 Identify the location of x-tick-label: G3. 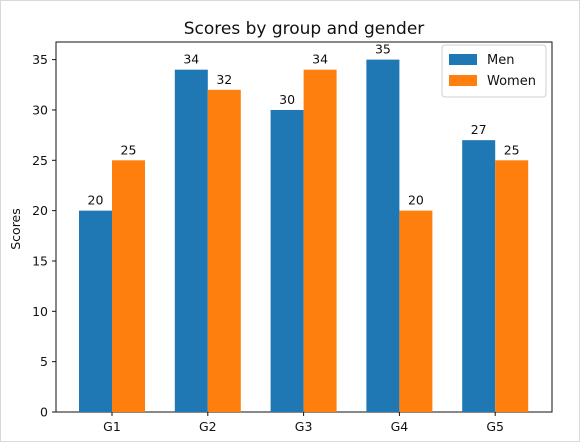
(304, 426).